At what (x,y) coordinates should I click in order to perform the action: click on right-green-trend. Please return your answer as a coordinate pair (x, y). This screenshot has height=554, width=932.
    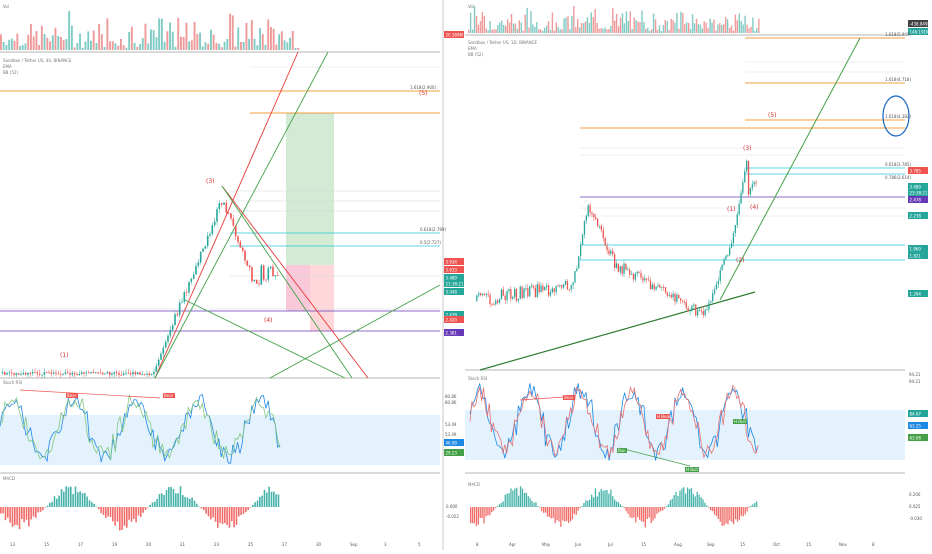
    Looking at the image, I should click on (790, 169).